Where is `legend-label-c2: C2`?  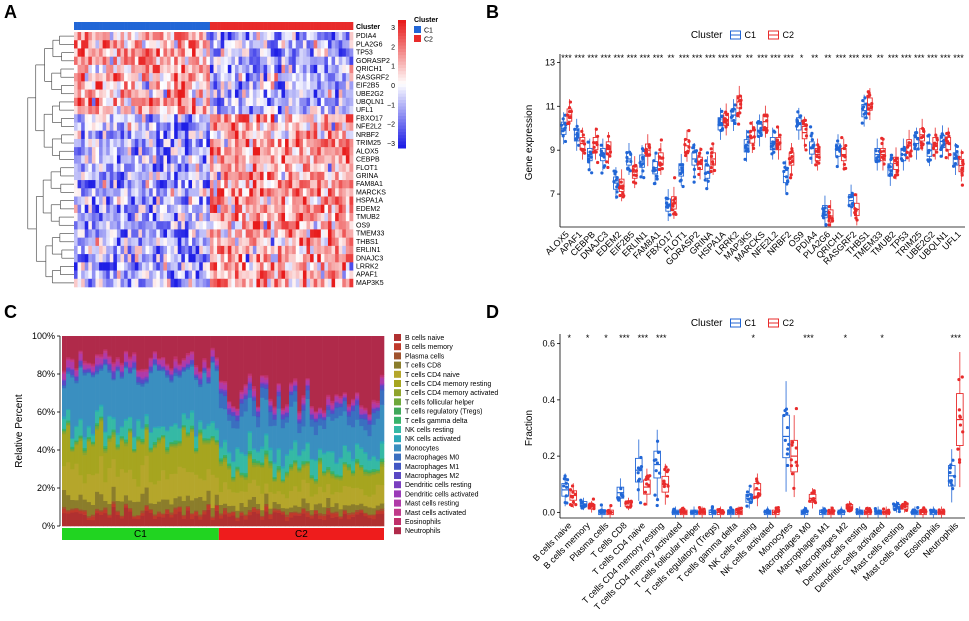 legend-label-c2: C2 is located at coordinates (789, 35).